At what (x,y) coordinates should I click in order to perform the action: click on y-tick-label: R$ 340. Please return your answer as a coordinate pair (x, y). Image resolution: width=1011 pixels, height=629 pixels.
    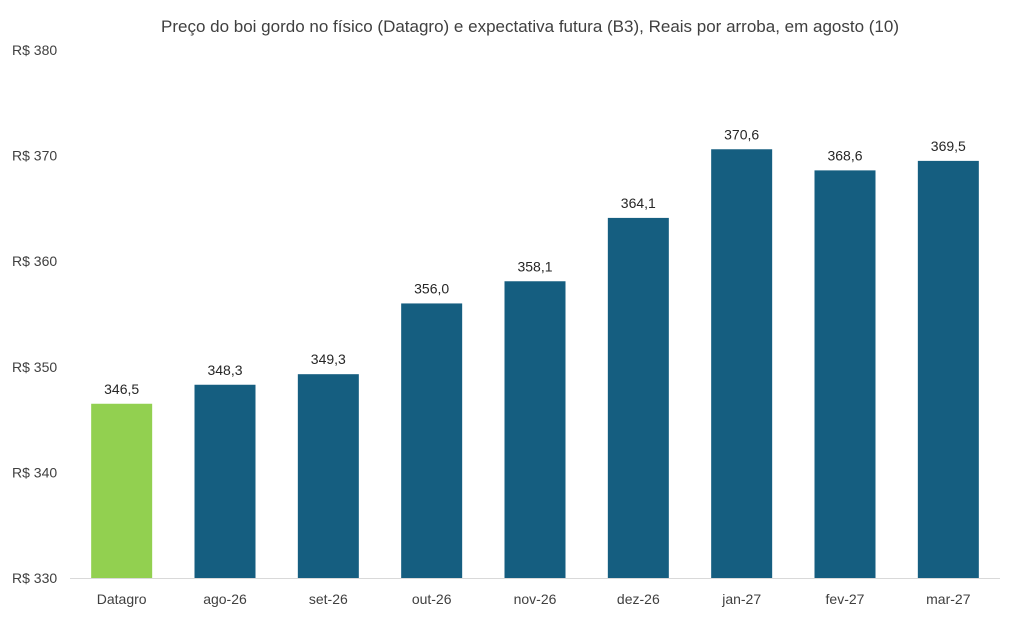
    Looking at the image, I should click on (34, 472).